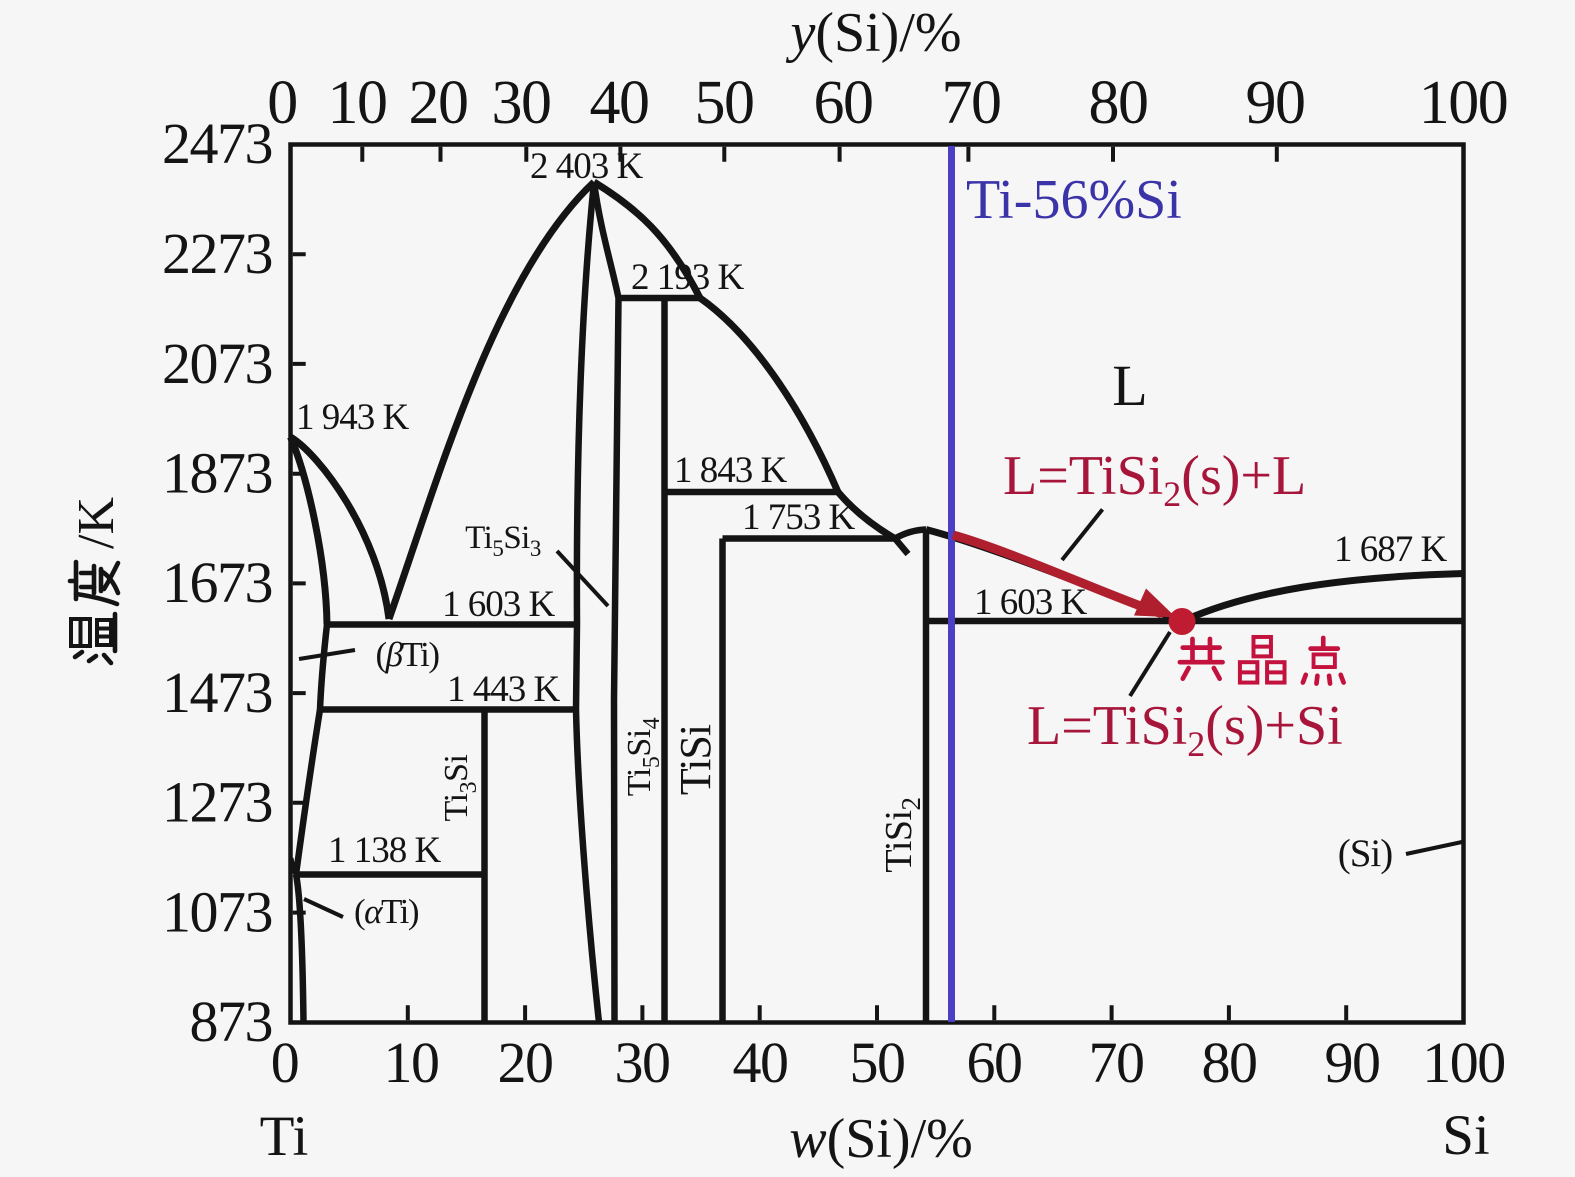  I want to click on svg-text: L=TiSi2(s)+Si, so click(1185, 729).